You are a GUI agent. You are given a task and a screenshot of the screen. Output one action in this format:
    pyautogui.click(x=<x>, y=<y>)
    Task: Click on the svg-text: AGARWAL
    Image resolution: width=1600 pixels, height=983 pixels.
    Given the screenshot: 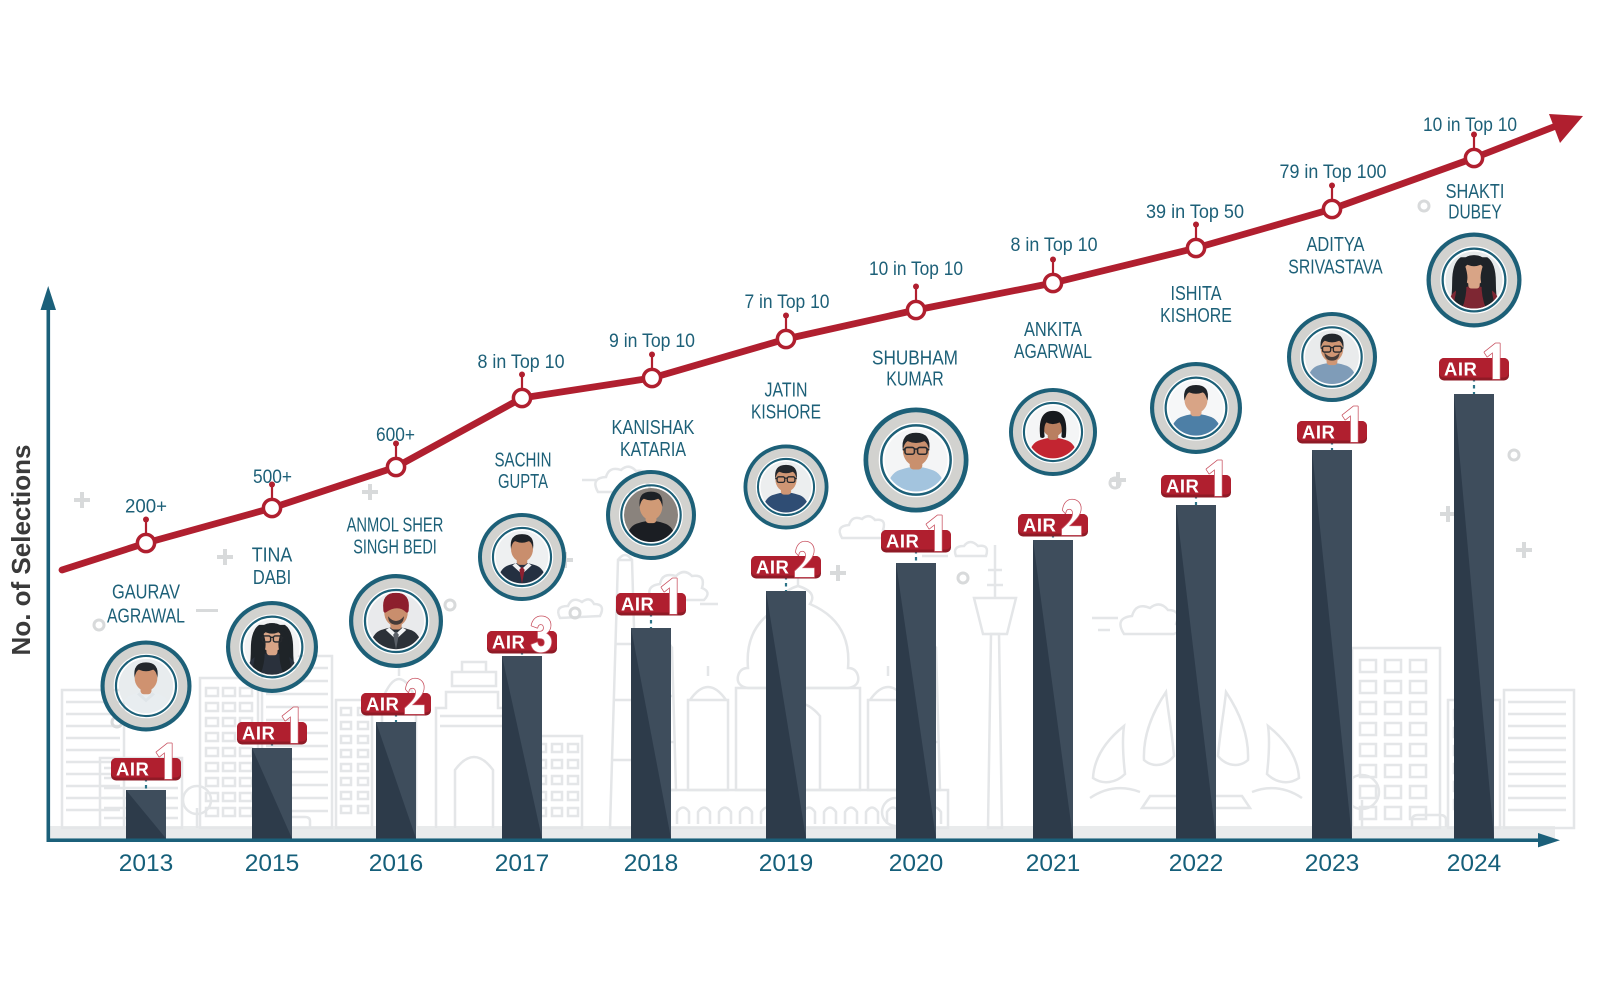 What is the action you would take?
    pyautogui.click(x=1053, y=352)
    